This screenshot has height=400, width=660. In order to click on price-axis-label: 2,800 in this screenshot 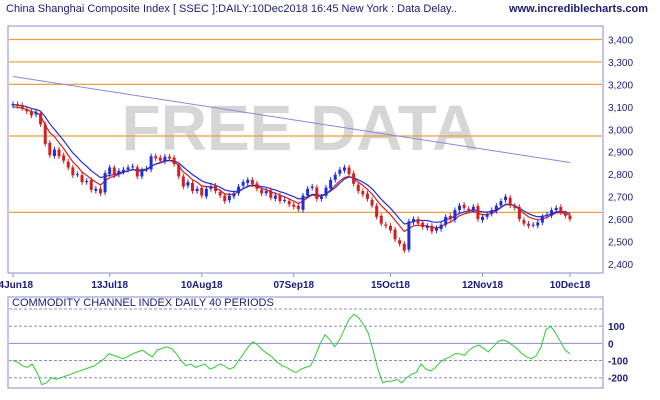, I will do `click(620, 175)`.